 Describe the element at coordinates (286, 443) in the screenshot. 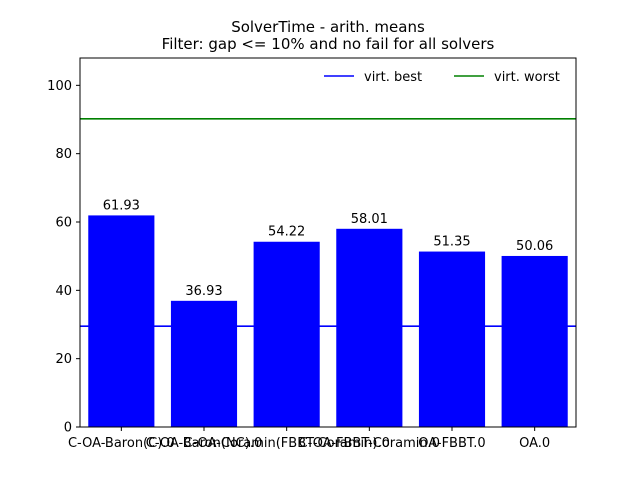

I see `x-tick-label: C-OA-Coramin(FBBT-Coramin).0` at that location.